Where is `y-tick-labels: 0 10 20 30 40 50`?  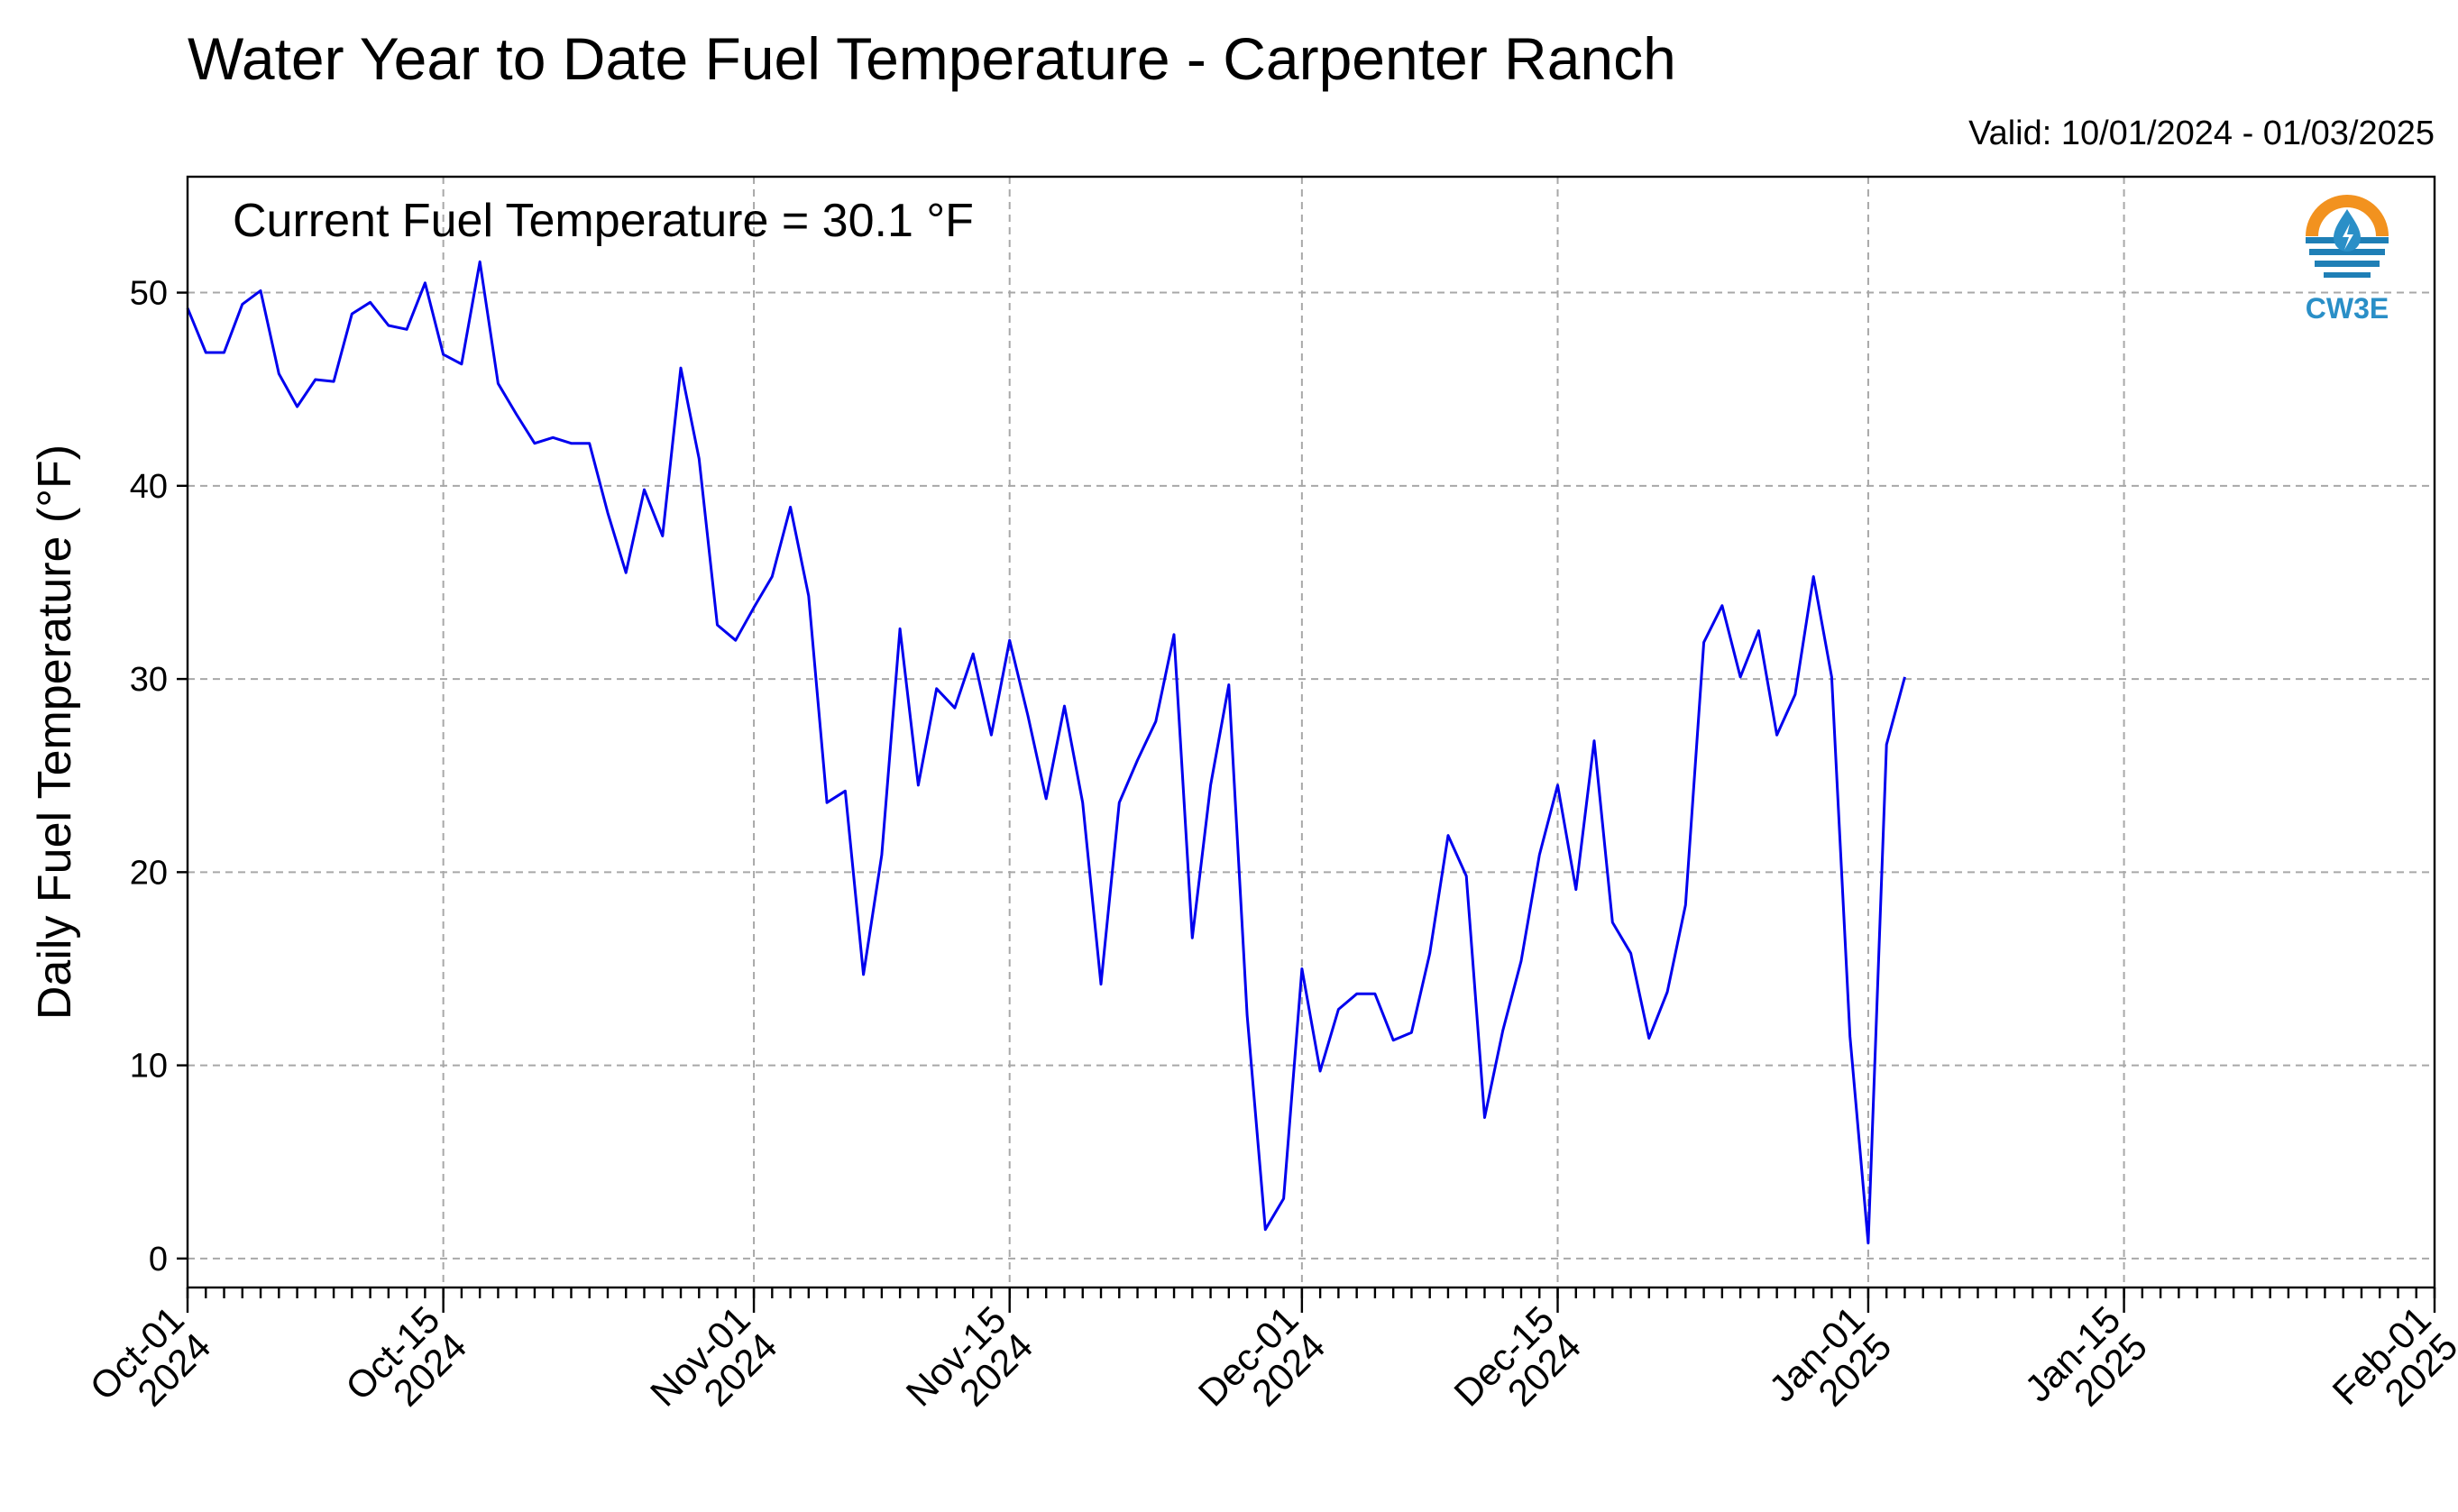
y-tick-labels: 0 10 20 30 40 50 is located at coordinates (149, 777).